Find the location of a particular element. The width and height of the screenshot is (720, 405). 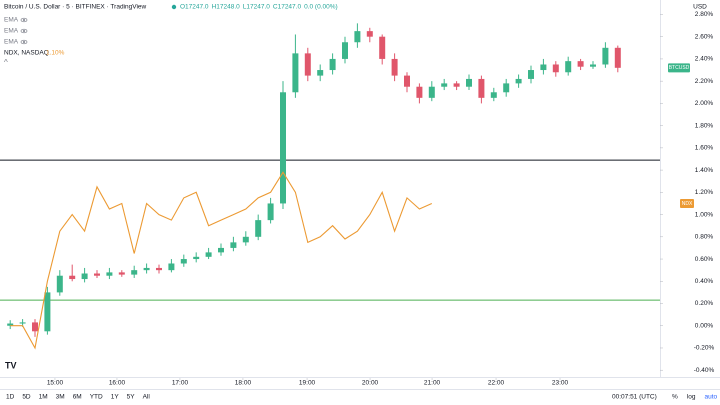

y-tick-label: -0.40% is located at coordinates (704, 370).